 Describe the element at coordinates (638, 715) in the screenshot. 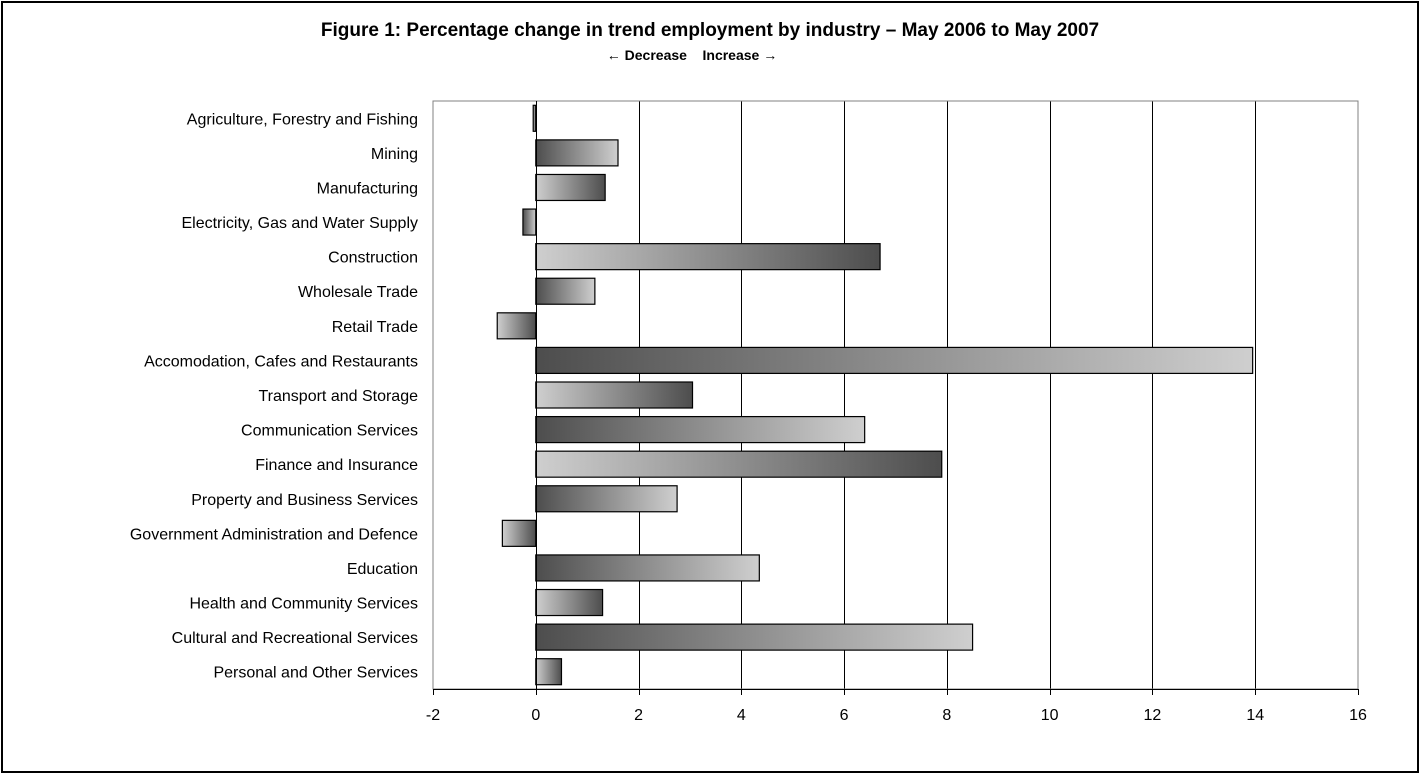

I see `x-tick-label: 2` at that location.